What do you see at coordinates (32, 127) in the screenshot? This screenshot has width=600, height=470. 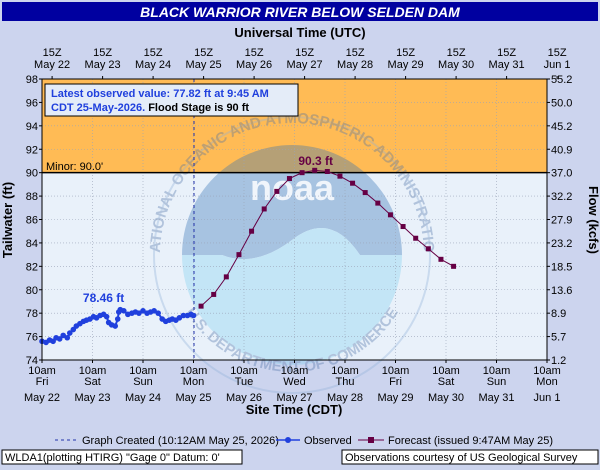 I see `y-tick-label: 94` at bounding box center [32, 127].